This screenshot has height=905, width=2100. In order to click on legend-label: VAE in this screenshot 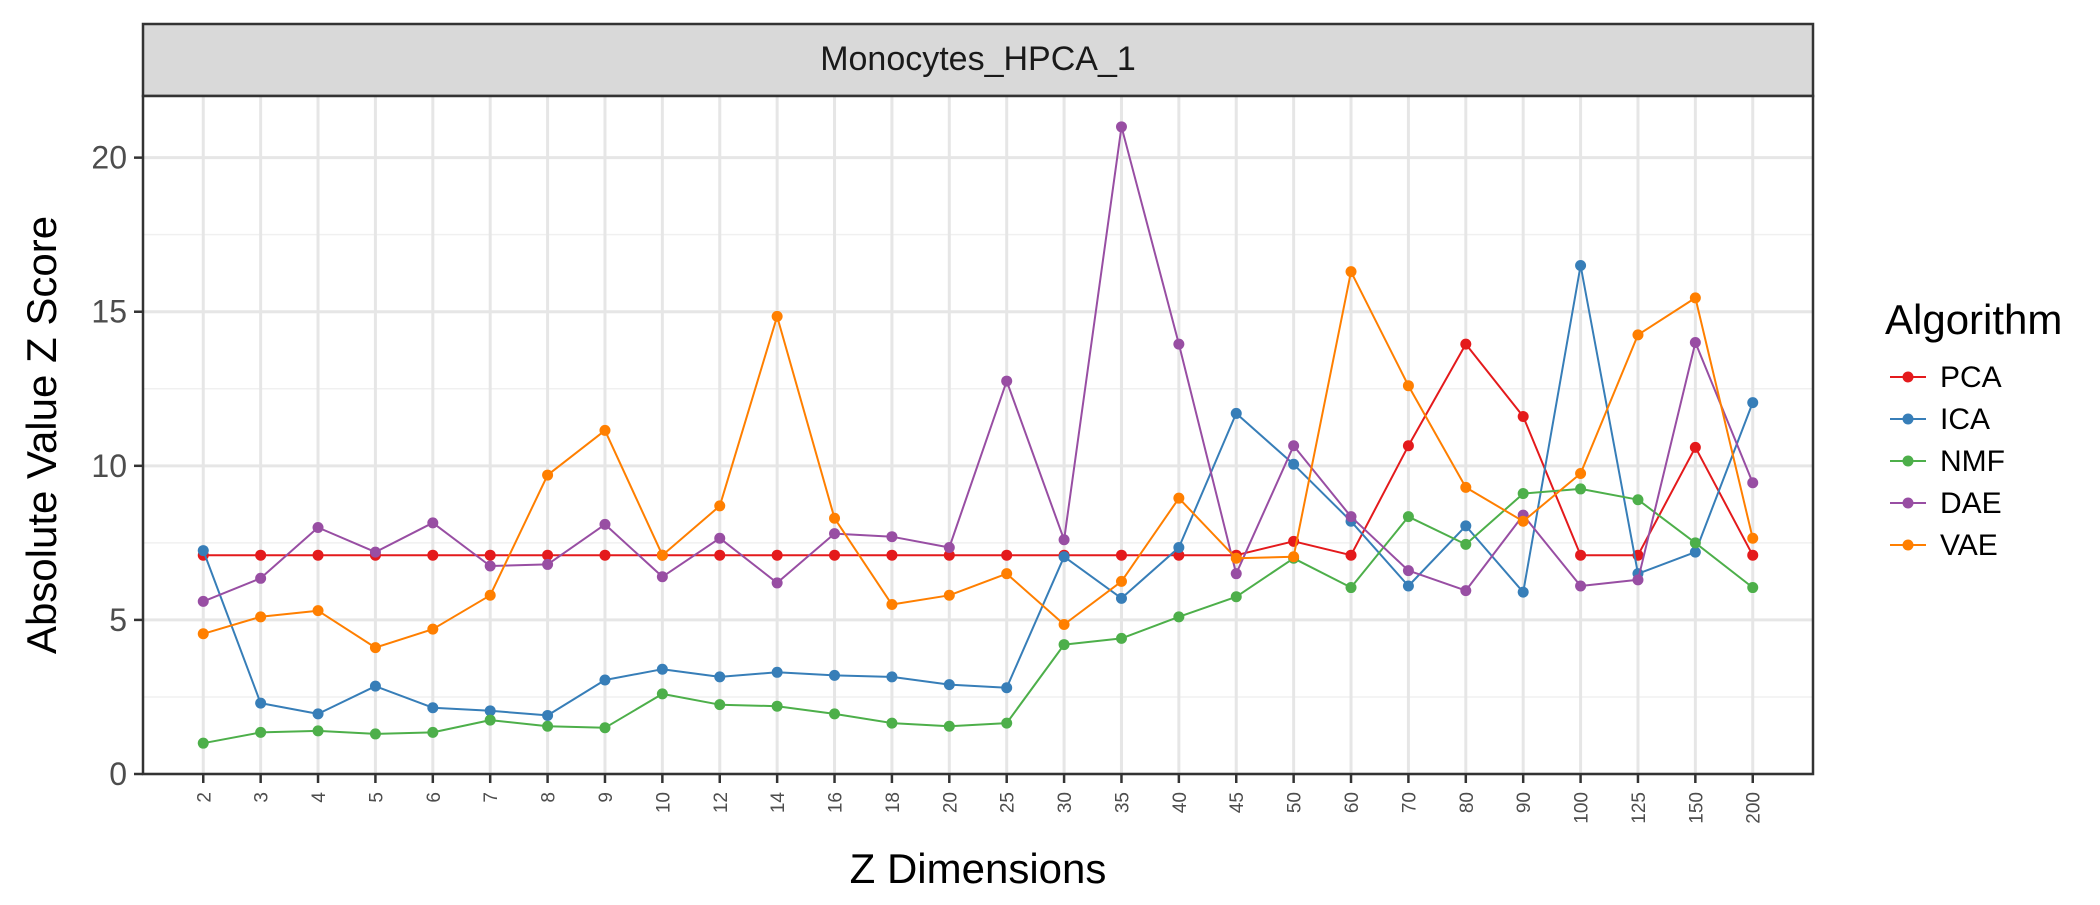, I will do `click(1969, 545)`.